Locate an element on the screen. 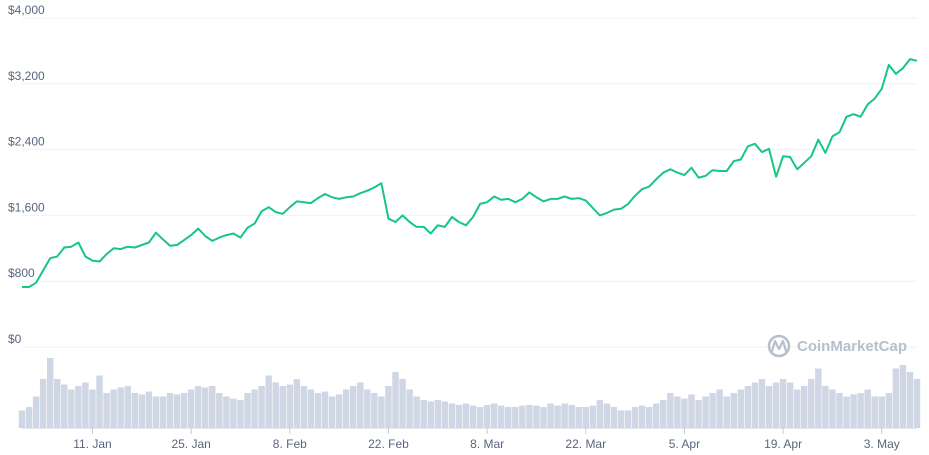 Image resolution: width=929 pixels, height=455 pixels. x-tick-label: 25. Jan is located at coordinates (190, 444).